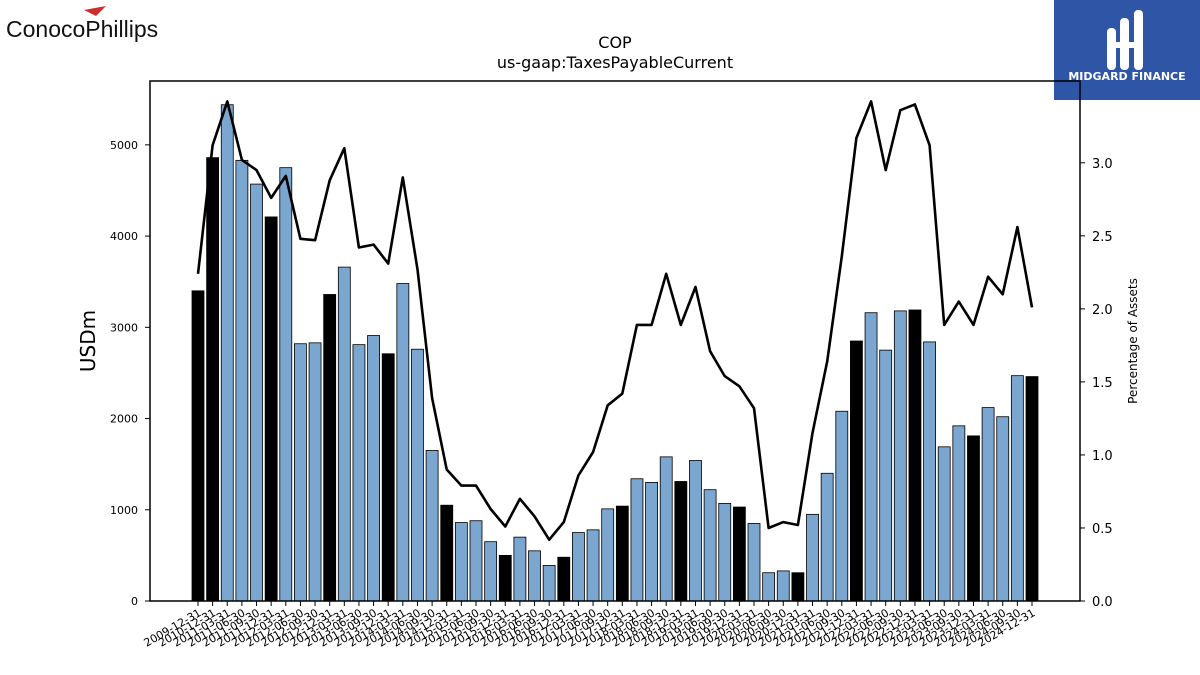  What do you see at coordinates (124, 419) in the screenshot?
I see `y-tick-label: 2000` at bounding box center [124, 419].